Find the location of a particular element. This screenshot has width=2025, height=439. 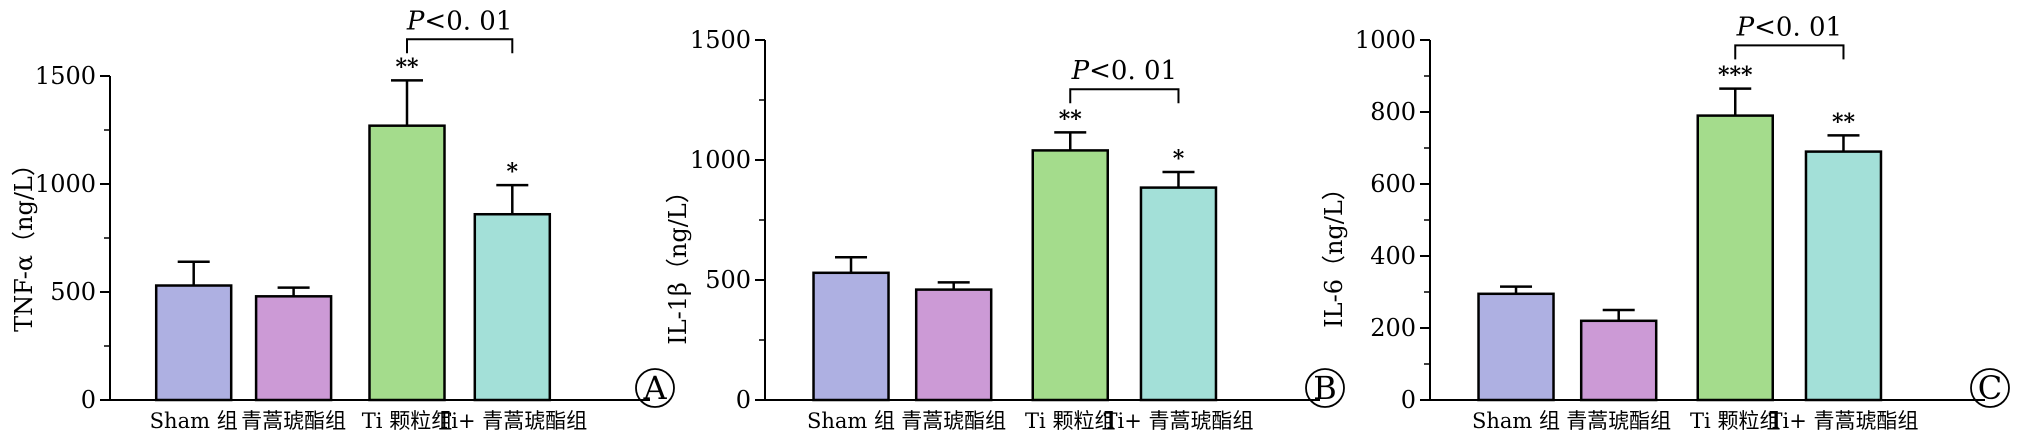

panel-letter: B is located at coordinates (1325, 388).